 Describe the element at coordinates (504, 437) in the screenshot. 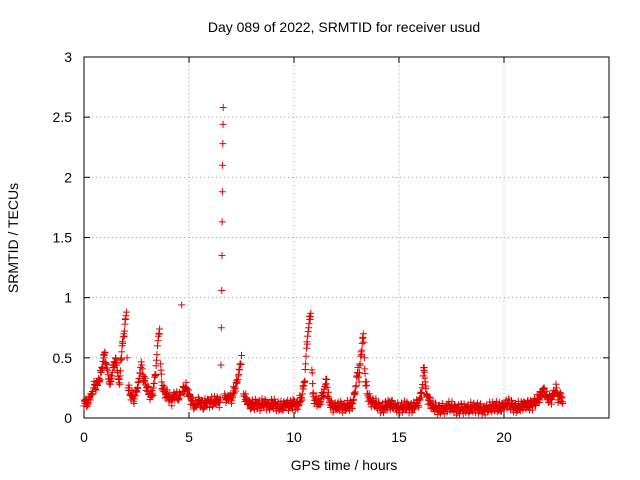

I see `x-tick-label: 20` at that location.